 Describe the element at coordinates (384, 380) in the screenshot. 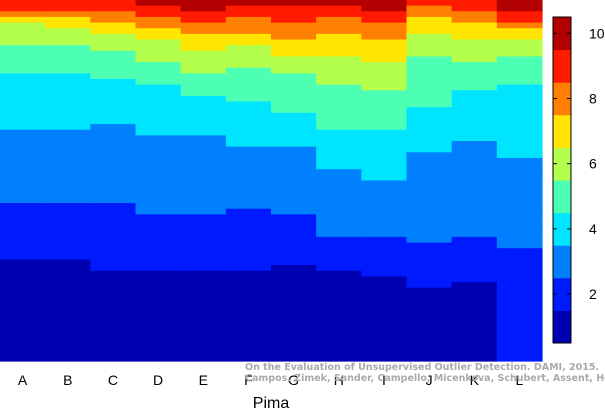

I see `x-tick-label: I` at that location.